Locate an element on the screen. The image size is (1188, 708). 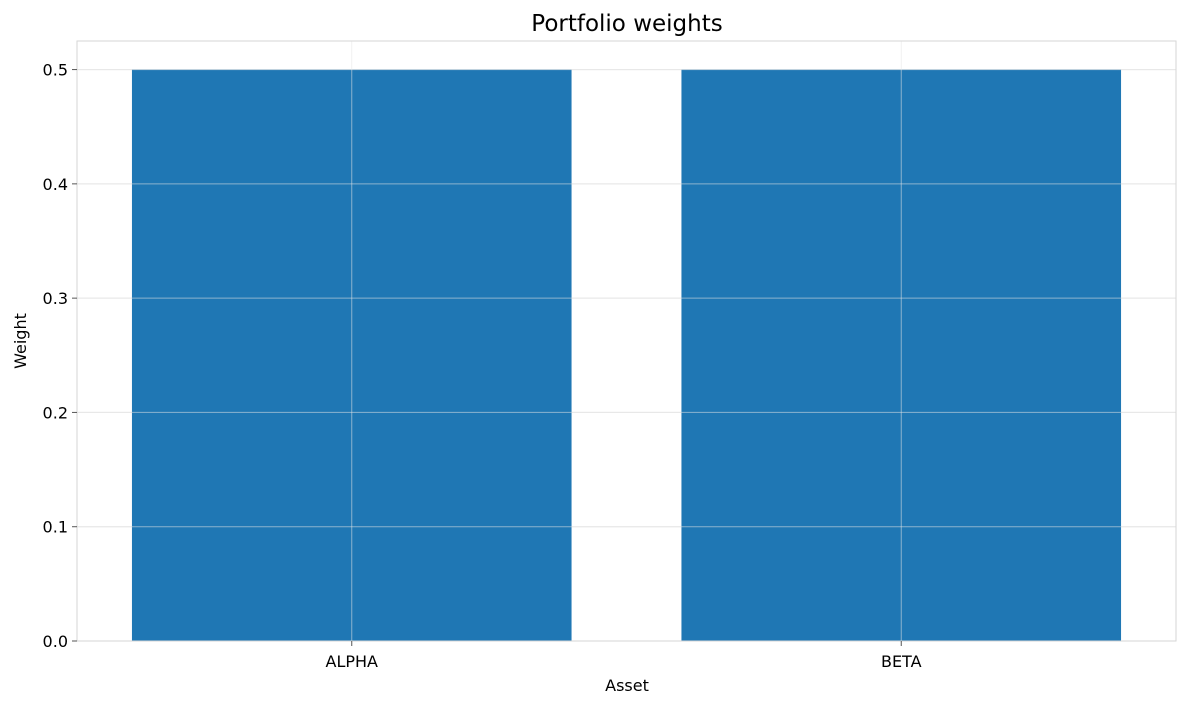
y-tick-label: 0.4 is located at coordinates (55, 184).